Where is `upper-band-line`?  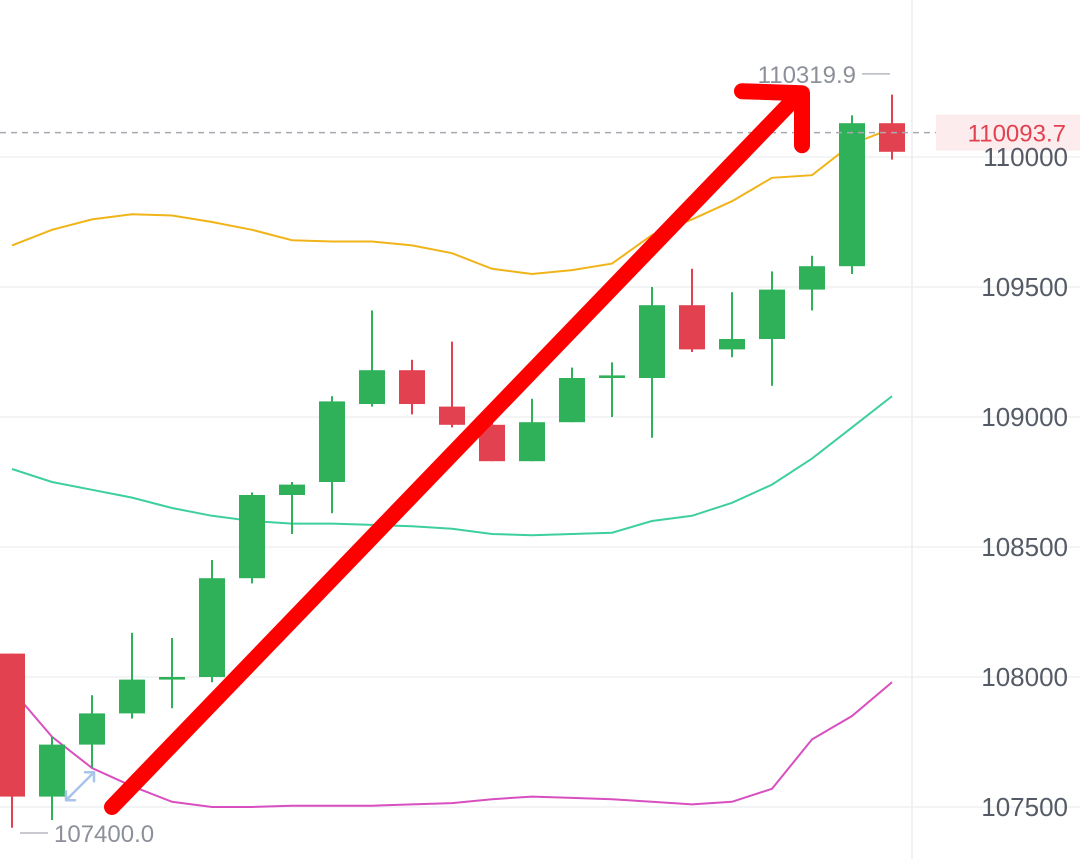
upper-band-line is located at coordinates (452, 201).